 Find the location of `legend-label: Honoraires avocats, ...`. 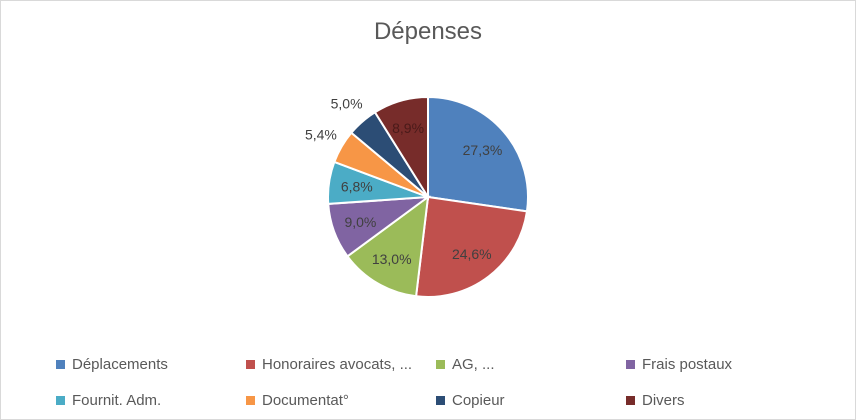

legend-label: Honoraires avocats, ... is located at coordinates (337, 364).